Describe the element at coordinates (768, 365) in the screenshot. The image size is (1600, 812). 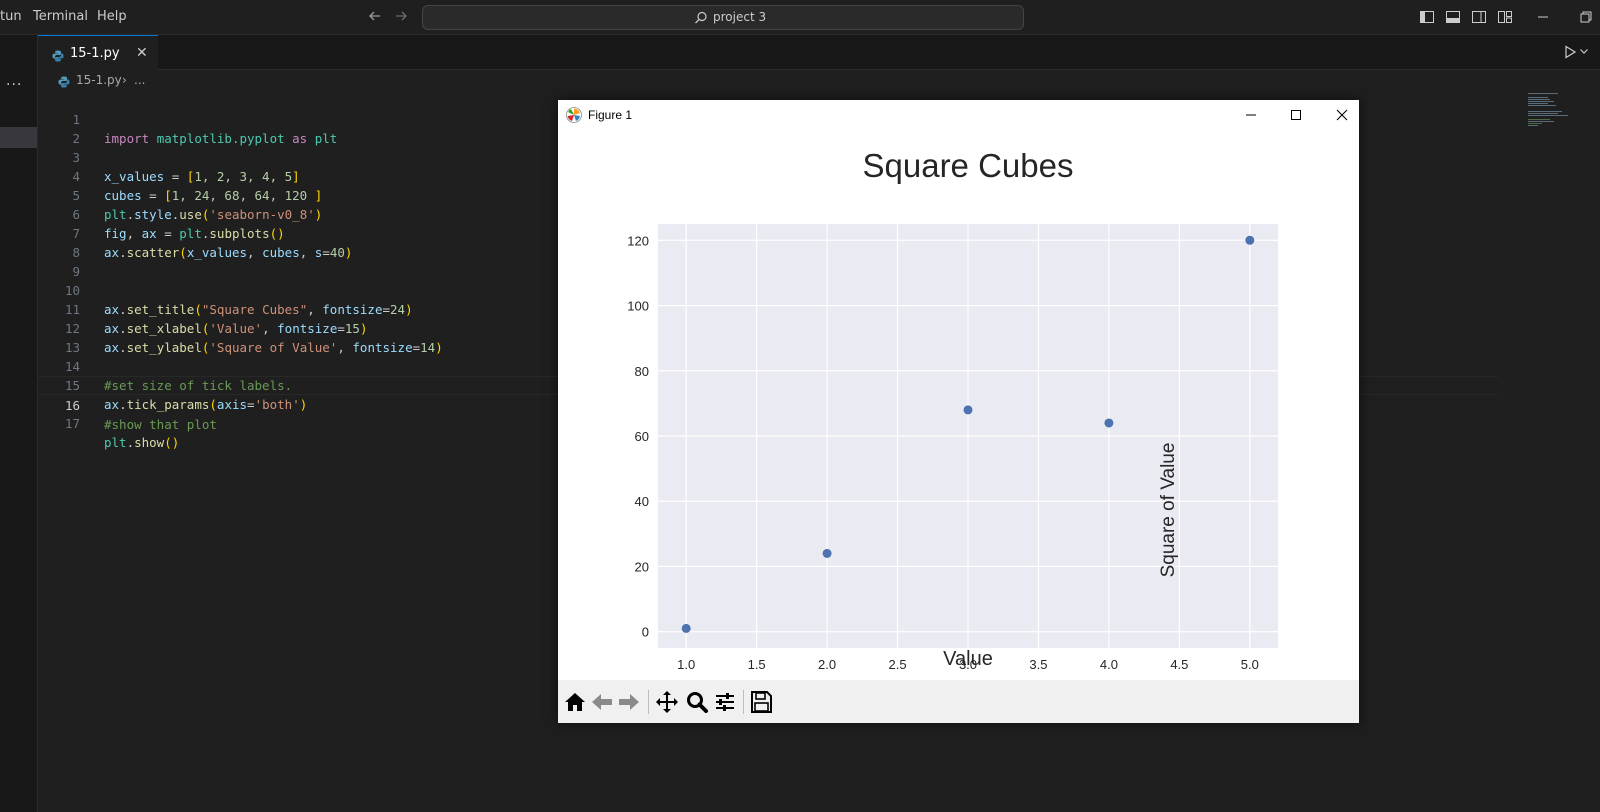
I see `code-line: 14 #set size of tick labels.` at that location.